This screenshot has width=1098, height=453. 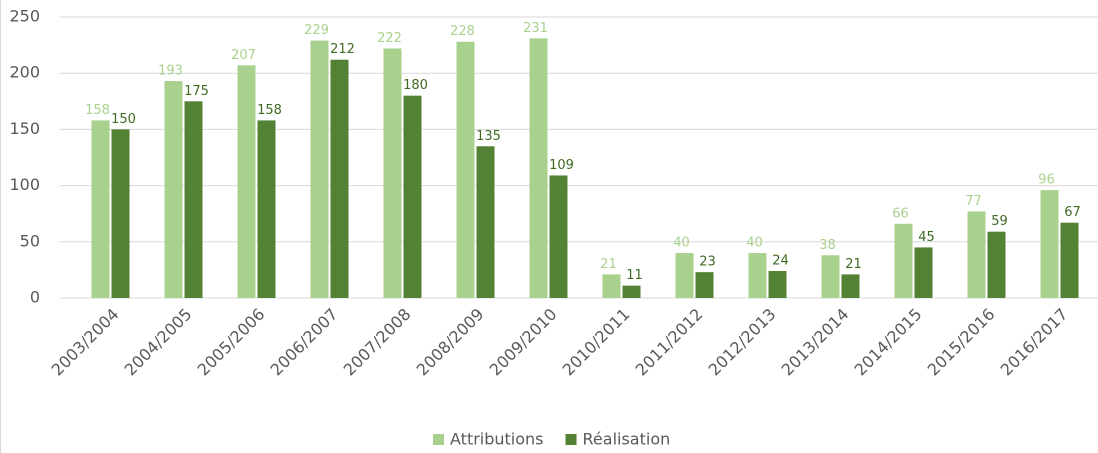 What do you see at coordinates (497, 439) in the screenshot?
I see `legend-label: Attributions` at bounding box center [497, 439].